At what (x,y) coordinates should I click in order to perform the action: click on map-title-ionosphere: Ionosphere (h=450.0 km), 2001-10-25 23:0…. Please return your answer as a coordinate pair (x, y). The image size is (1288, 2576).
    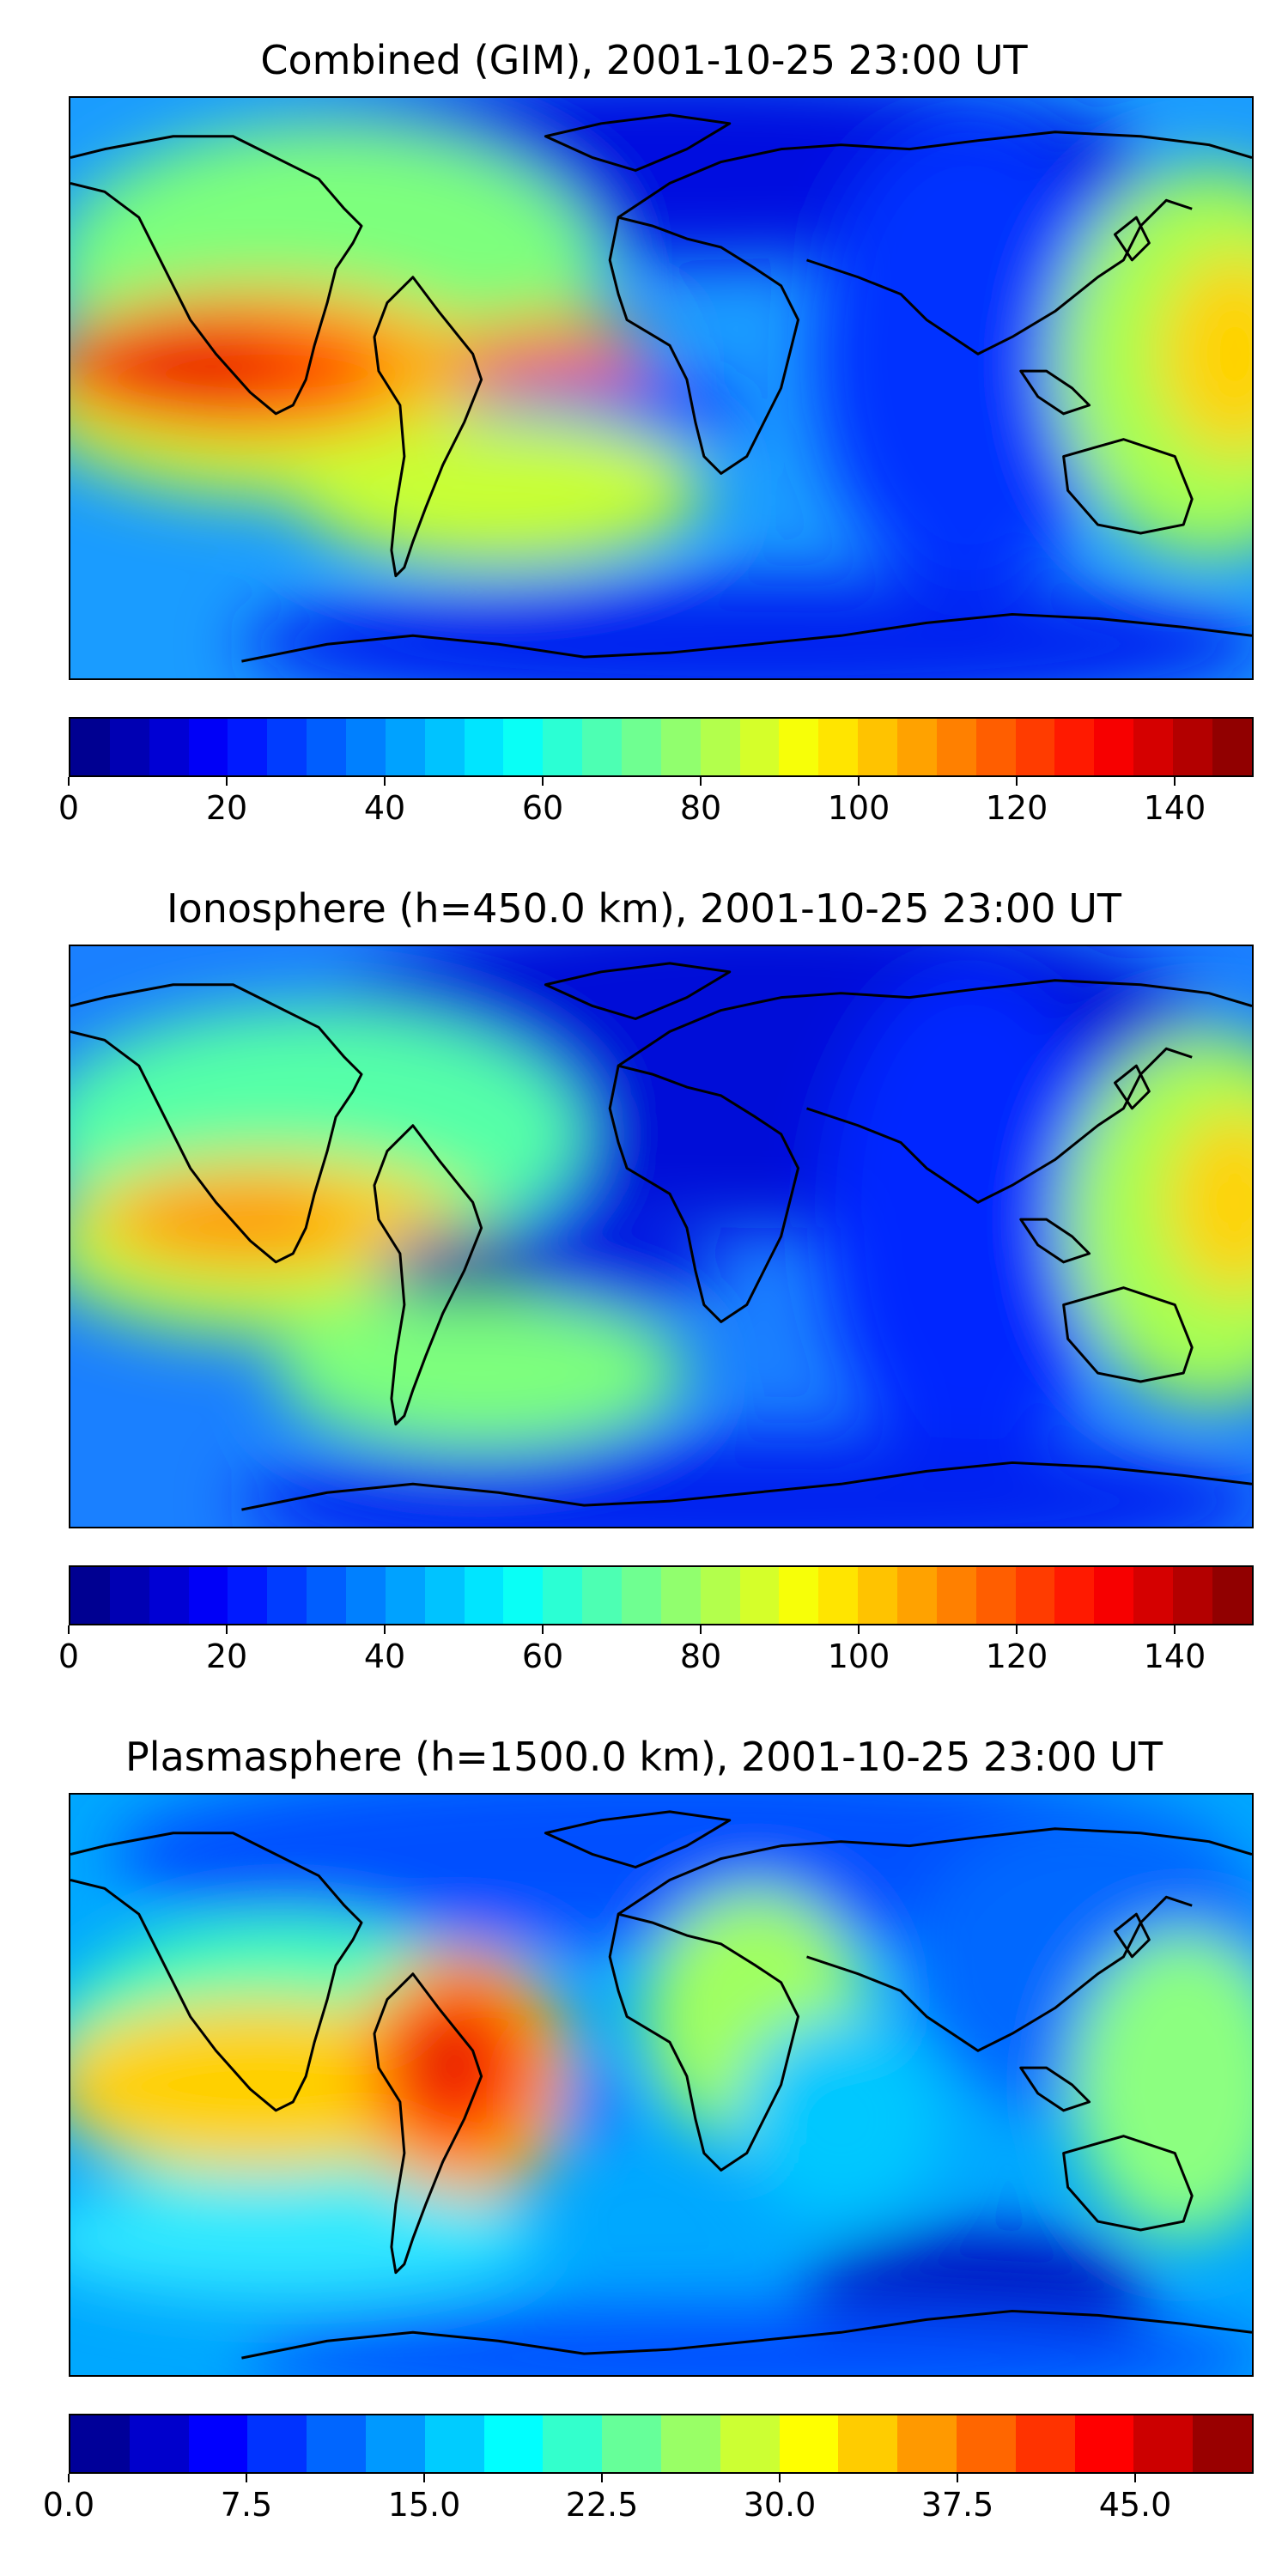
    Looking at the image, I should click on (644, 908).